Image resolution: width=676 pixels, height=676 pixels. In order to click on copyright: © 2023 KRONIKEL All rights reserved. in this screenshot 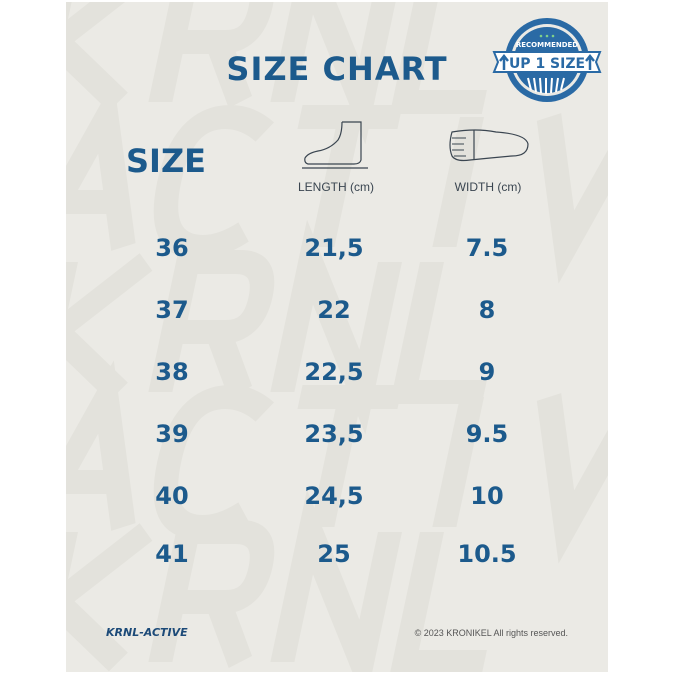, I will do `click(491, 633)`.